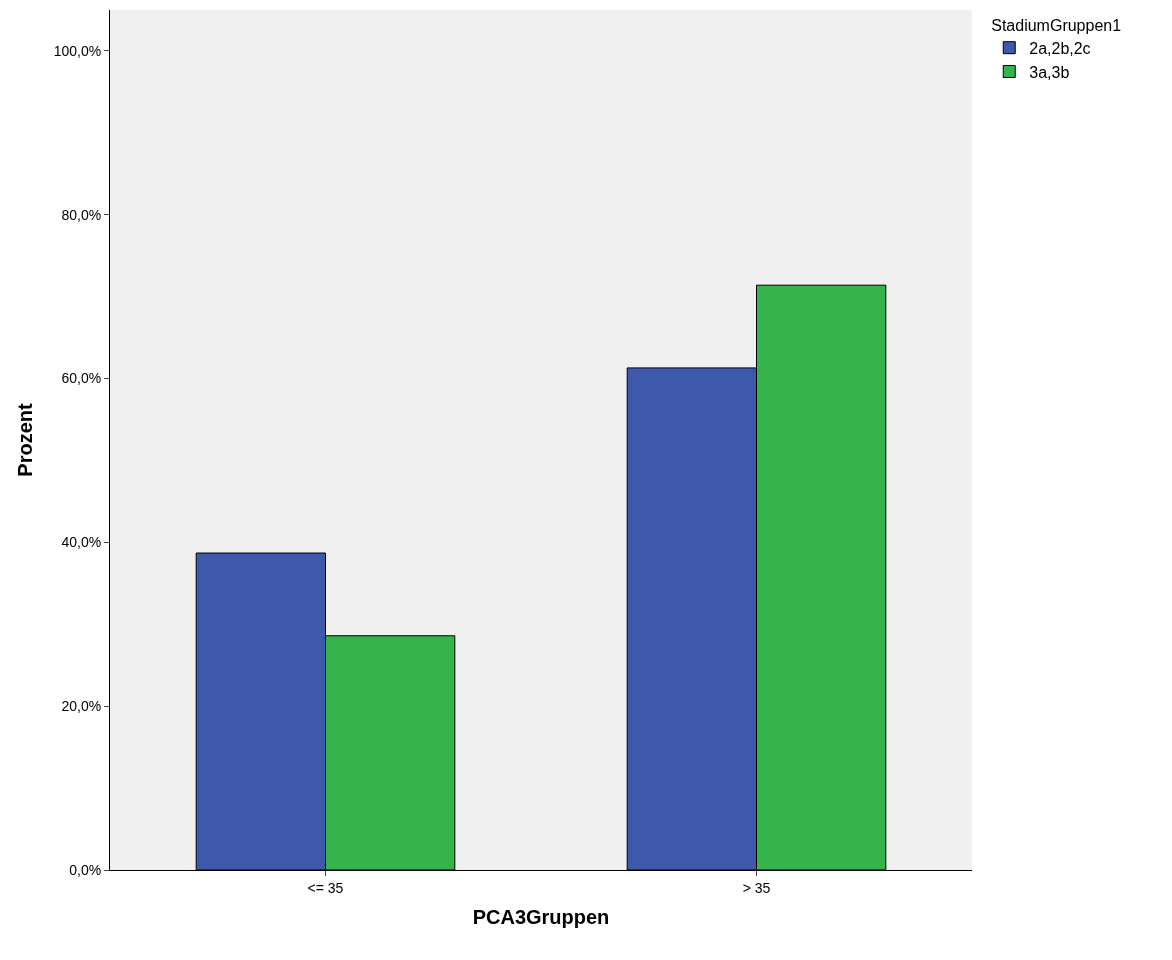 The width and height of the screenshot is (1172, 960). I want to click on x-axis-title: PCA3Gruppen, so click(541, 917).